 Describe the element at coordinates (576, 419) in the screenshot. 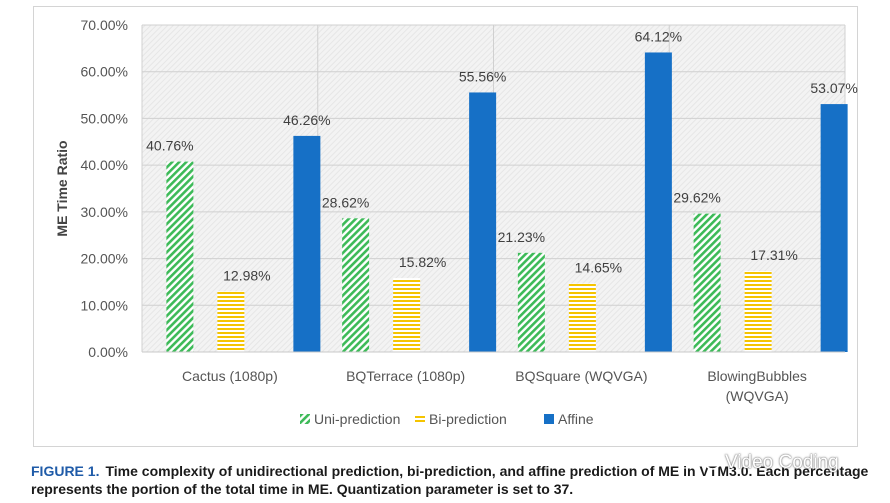

I see `legend-label: Affine` at that location.